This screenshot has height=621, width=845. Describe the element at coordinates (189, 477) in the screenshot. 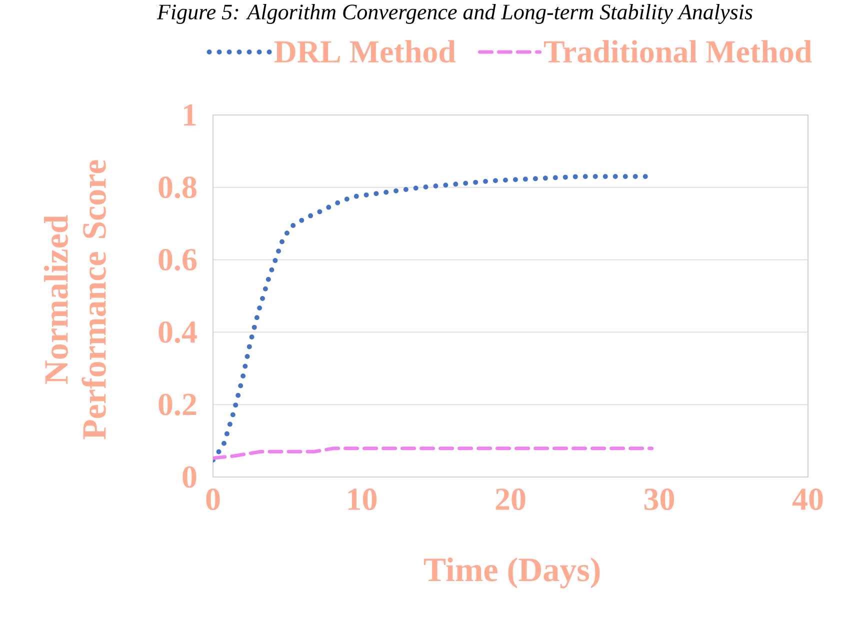

I see `y-tick-label: 0` at that location.